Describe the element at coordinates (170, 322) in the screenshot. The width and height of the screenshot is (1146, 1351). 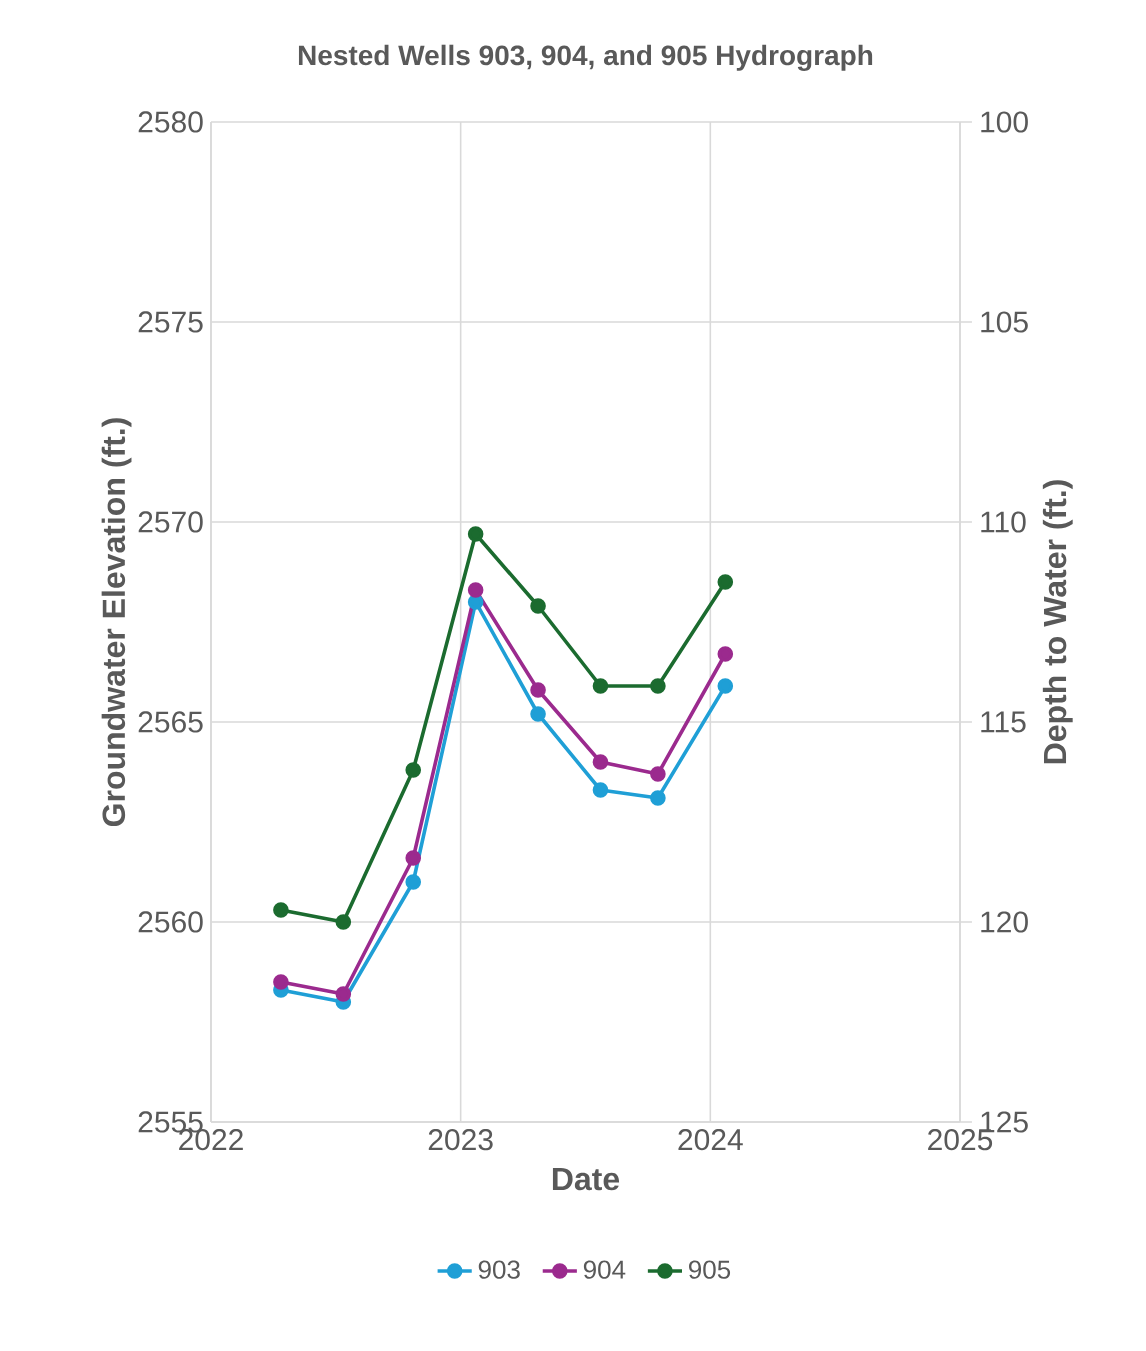
I see `y-tick-label: 2575` at that location.